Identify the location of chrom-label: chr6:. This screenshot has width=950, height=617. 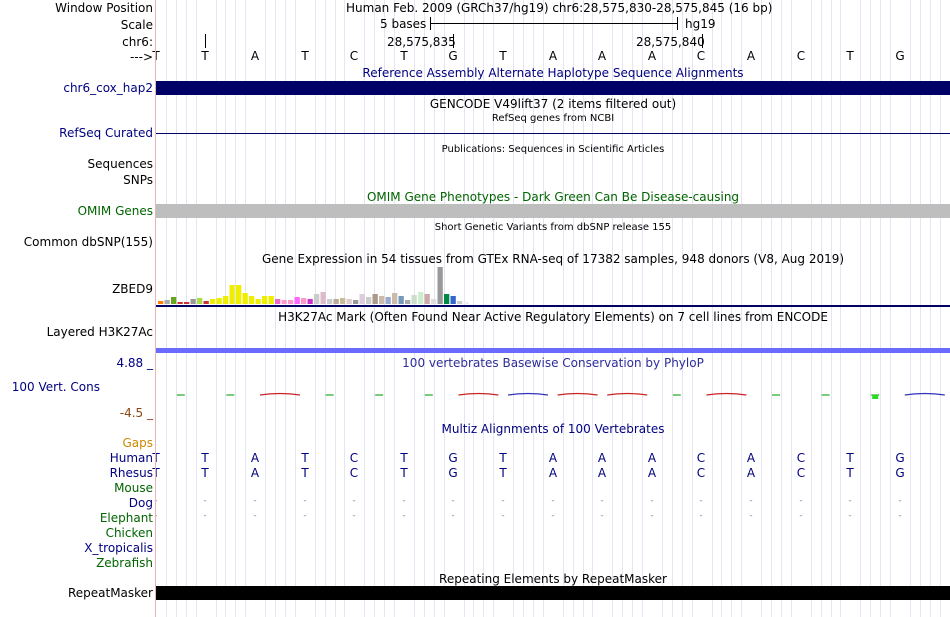
(137, 42).